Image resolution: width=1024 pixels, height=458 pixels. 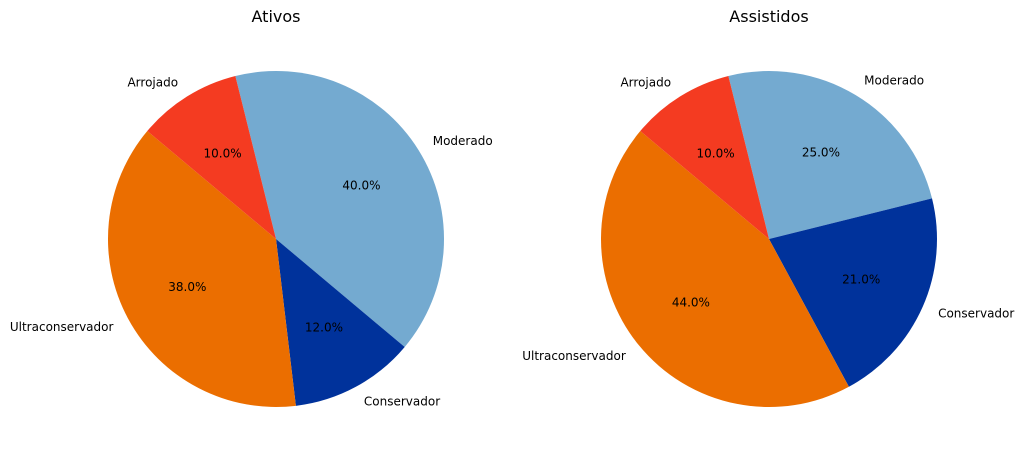 I want to click on pie-percent-label-assistidos-conservador: 21.0%, so click(x=861, y=280).